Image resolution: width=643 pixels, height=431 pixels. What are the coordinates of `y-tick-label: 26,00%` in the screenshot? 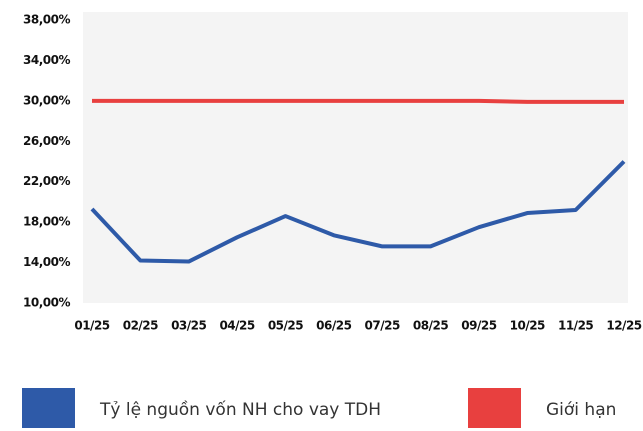 It's located at (46, 141).